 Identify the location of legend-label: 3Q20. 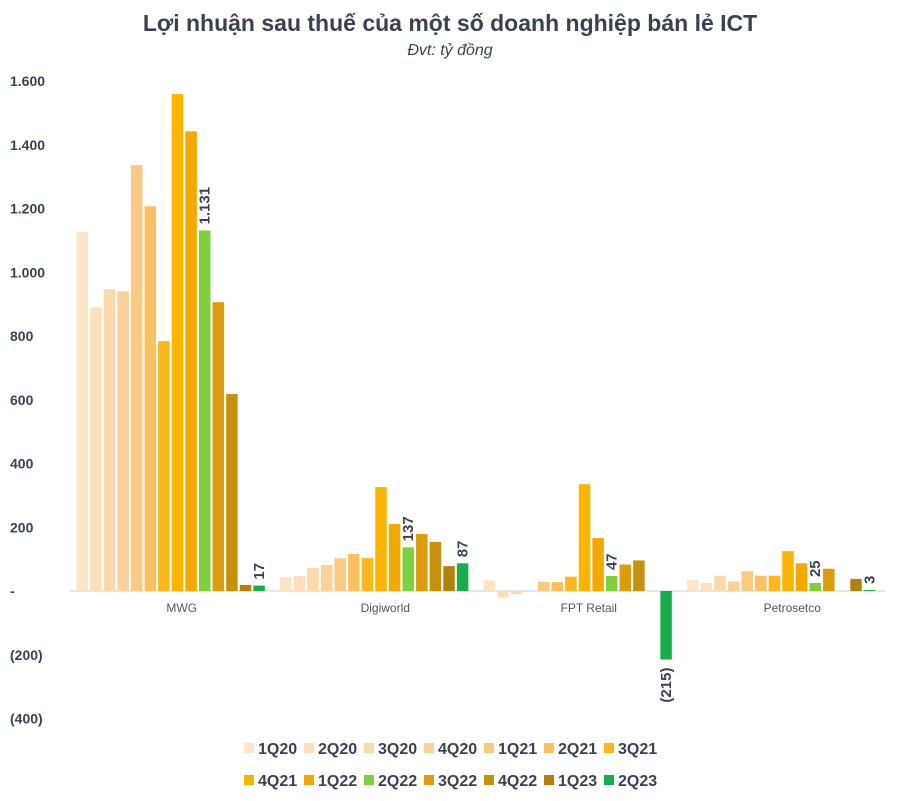
(397, 749).